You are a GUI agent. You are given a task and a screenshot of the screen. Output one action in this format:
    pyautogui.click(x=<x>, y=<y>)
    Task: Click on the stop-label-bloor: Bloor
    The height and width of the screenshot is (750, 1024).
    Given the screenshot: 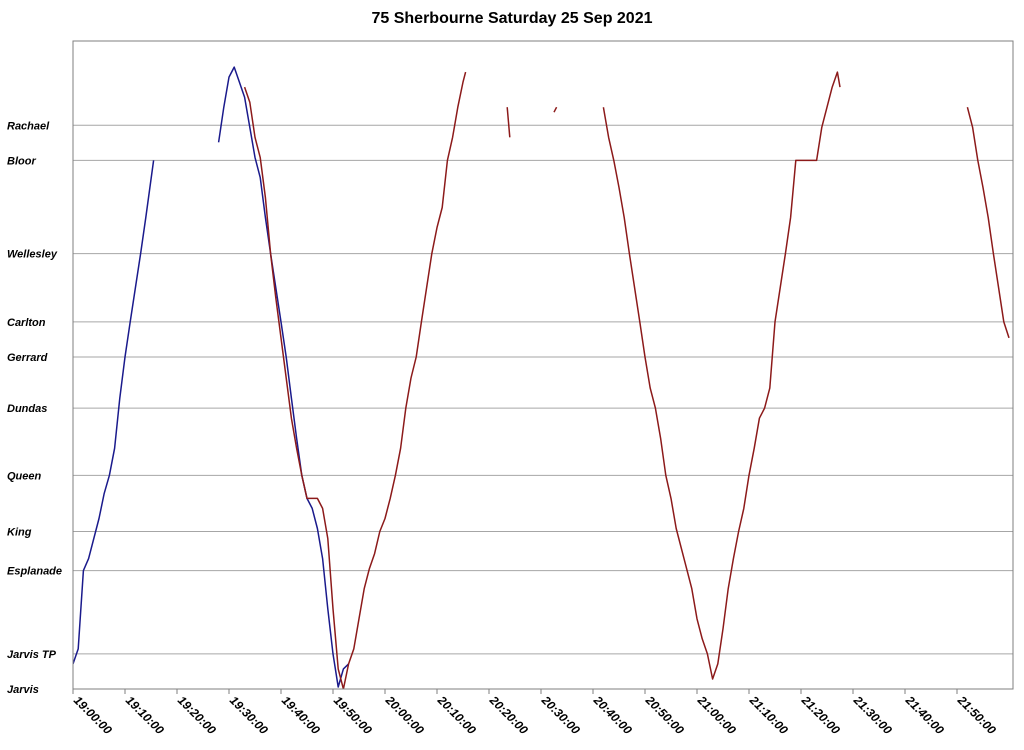 What is the action you would take?
    pyautogui.click(x=21, y=161)
    